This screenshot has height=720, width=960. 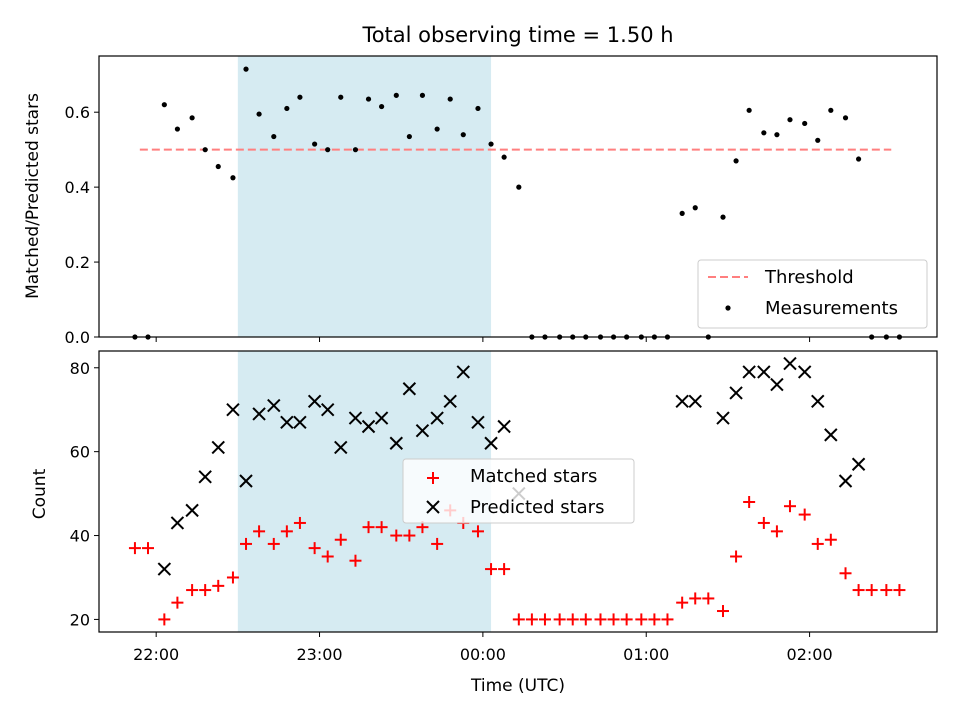 I want to click on x-tick-label: 22:00, so click(x=156, y=654).